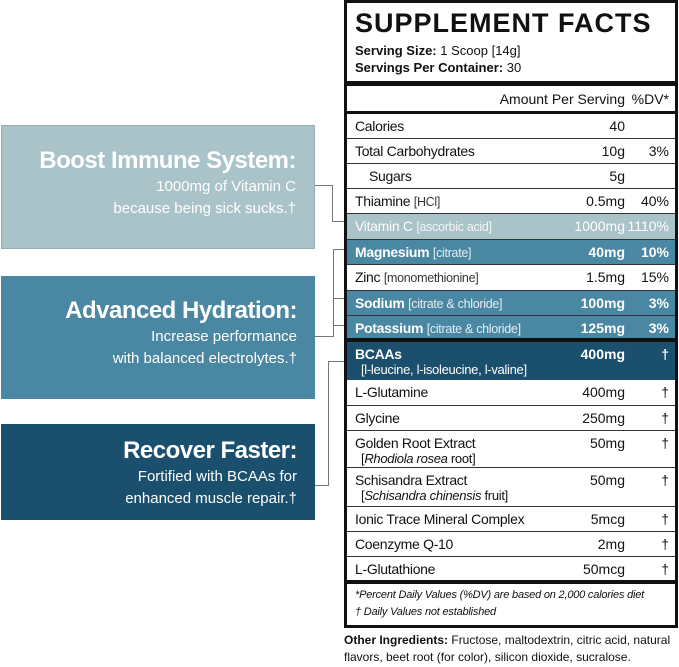 The height and width of the screenshot is (667, 679). What do you see at coordinates (440, 519) in the screenshot?
I see `nutrient-name: Ionic Trace Mineral Complex` at bounding box center [440, 519].